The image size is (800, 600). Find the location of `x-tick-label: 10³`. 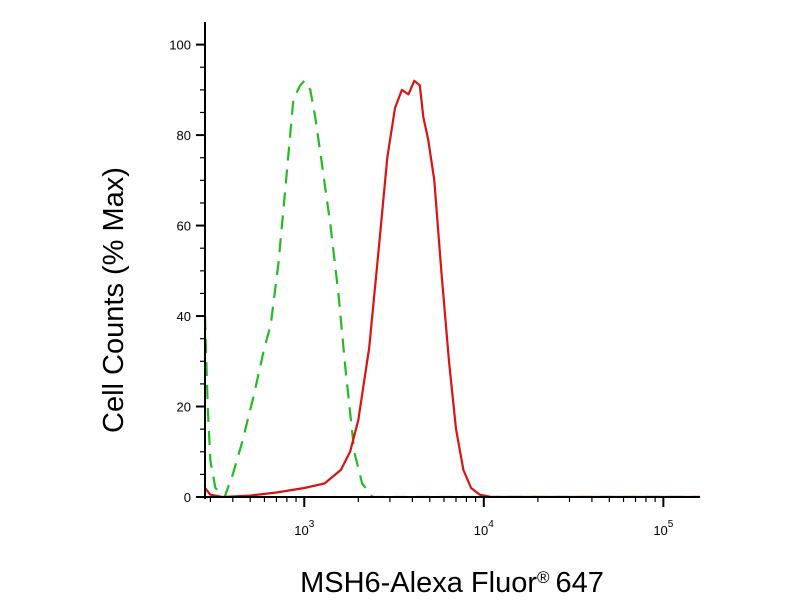

x-tick-label: 10³ is located at coordinates (304, 528).